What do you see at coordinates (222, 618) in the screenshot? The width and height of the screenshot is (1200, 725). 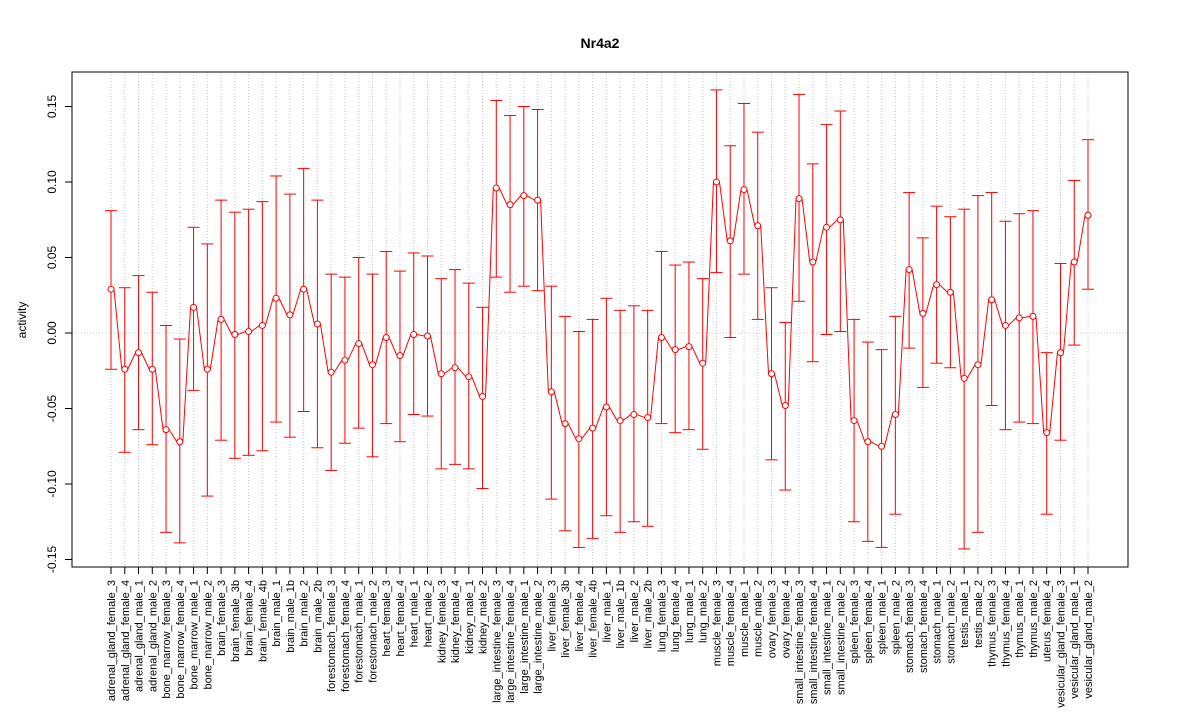 I see `x-tick-label: brain_female_3` at bounding box center [222, 618].